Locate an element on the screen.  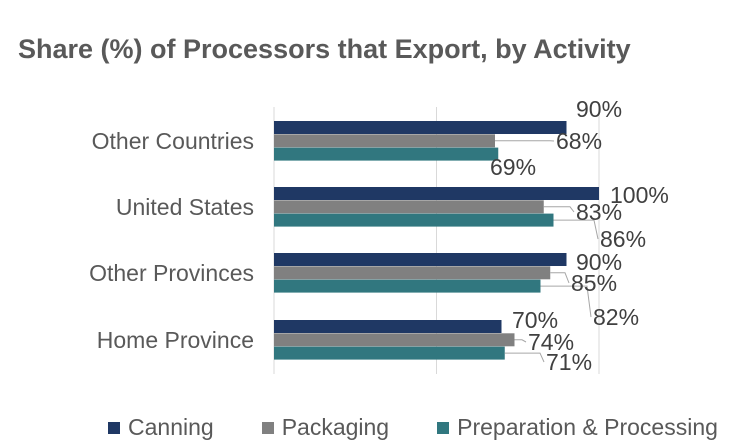
legend-swatch-packaging is located at coordinates (267, 427).